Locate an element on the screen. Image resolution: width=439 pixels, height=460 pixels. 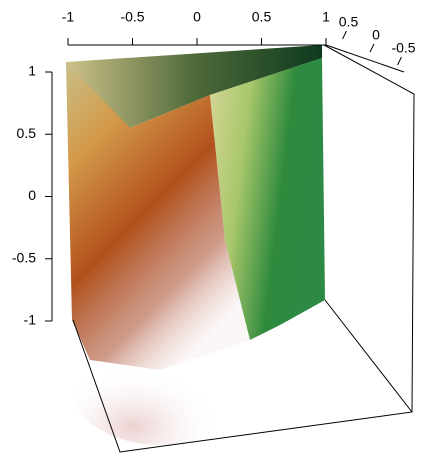
x-tick-label: 1 is located at coordinates (326, 17).